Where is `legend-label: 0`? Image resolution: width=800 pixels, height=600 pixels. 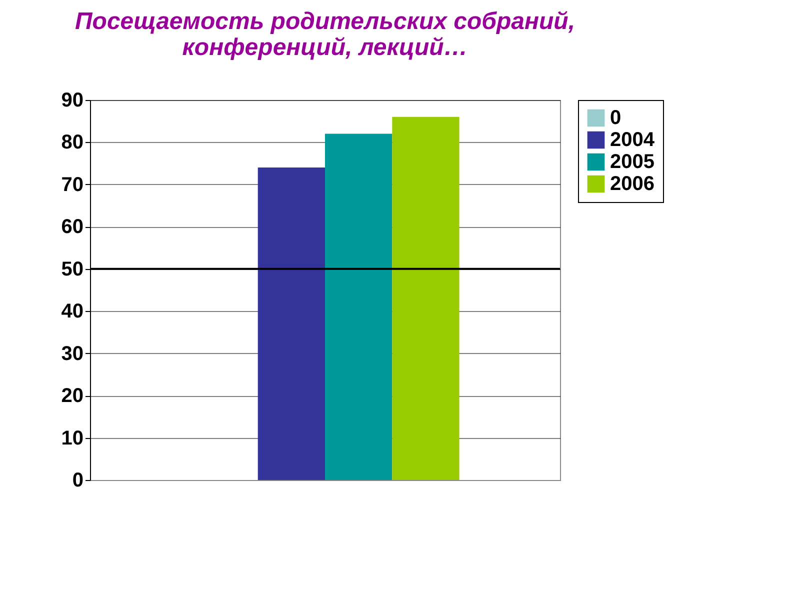 legend-label: 0 is located at coordinates (616, 118).